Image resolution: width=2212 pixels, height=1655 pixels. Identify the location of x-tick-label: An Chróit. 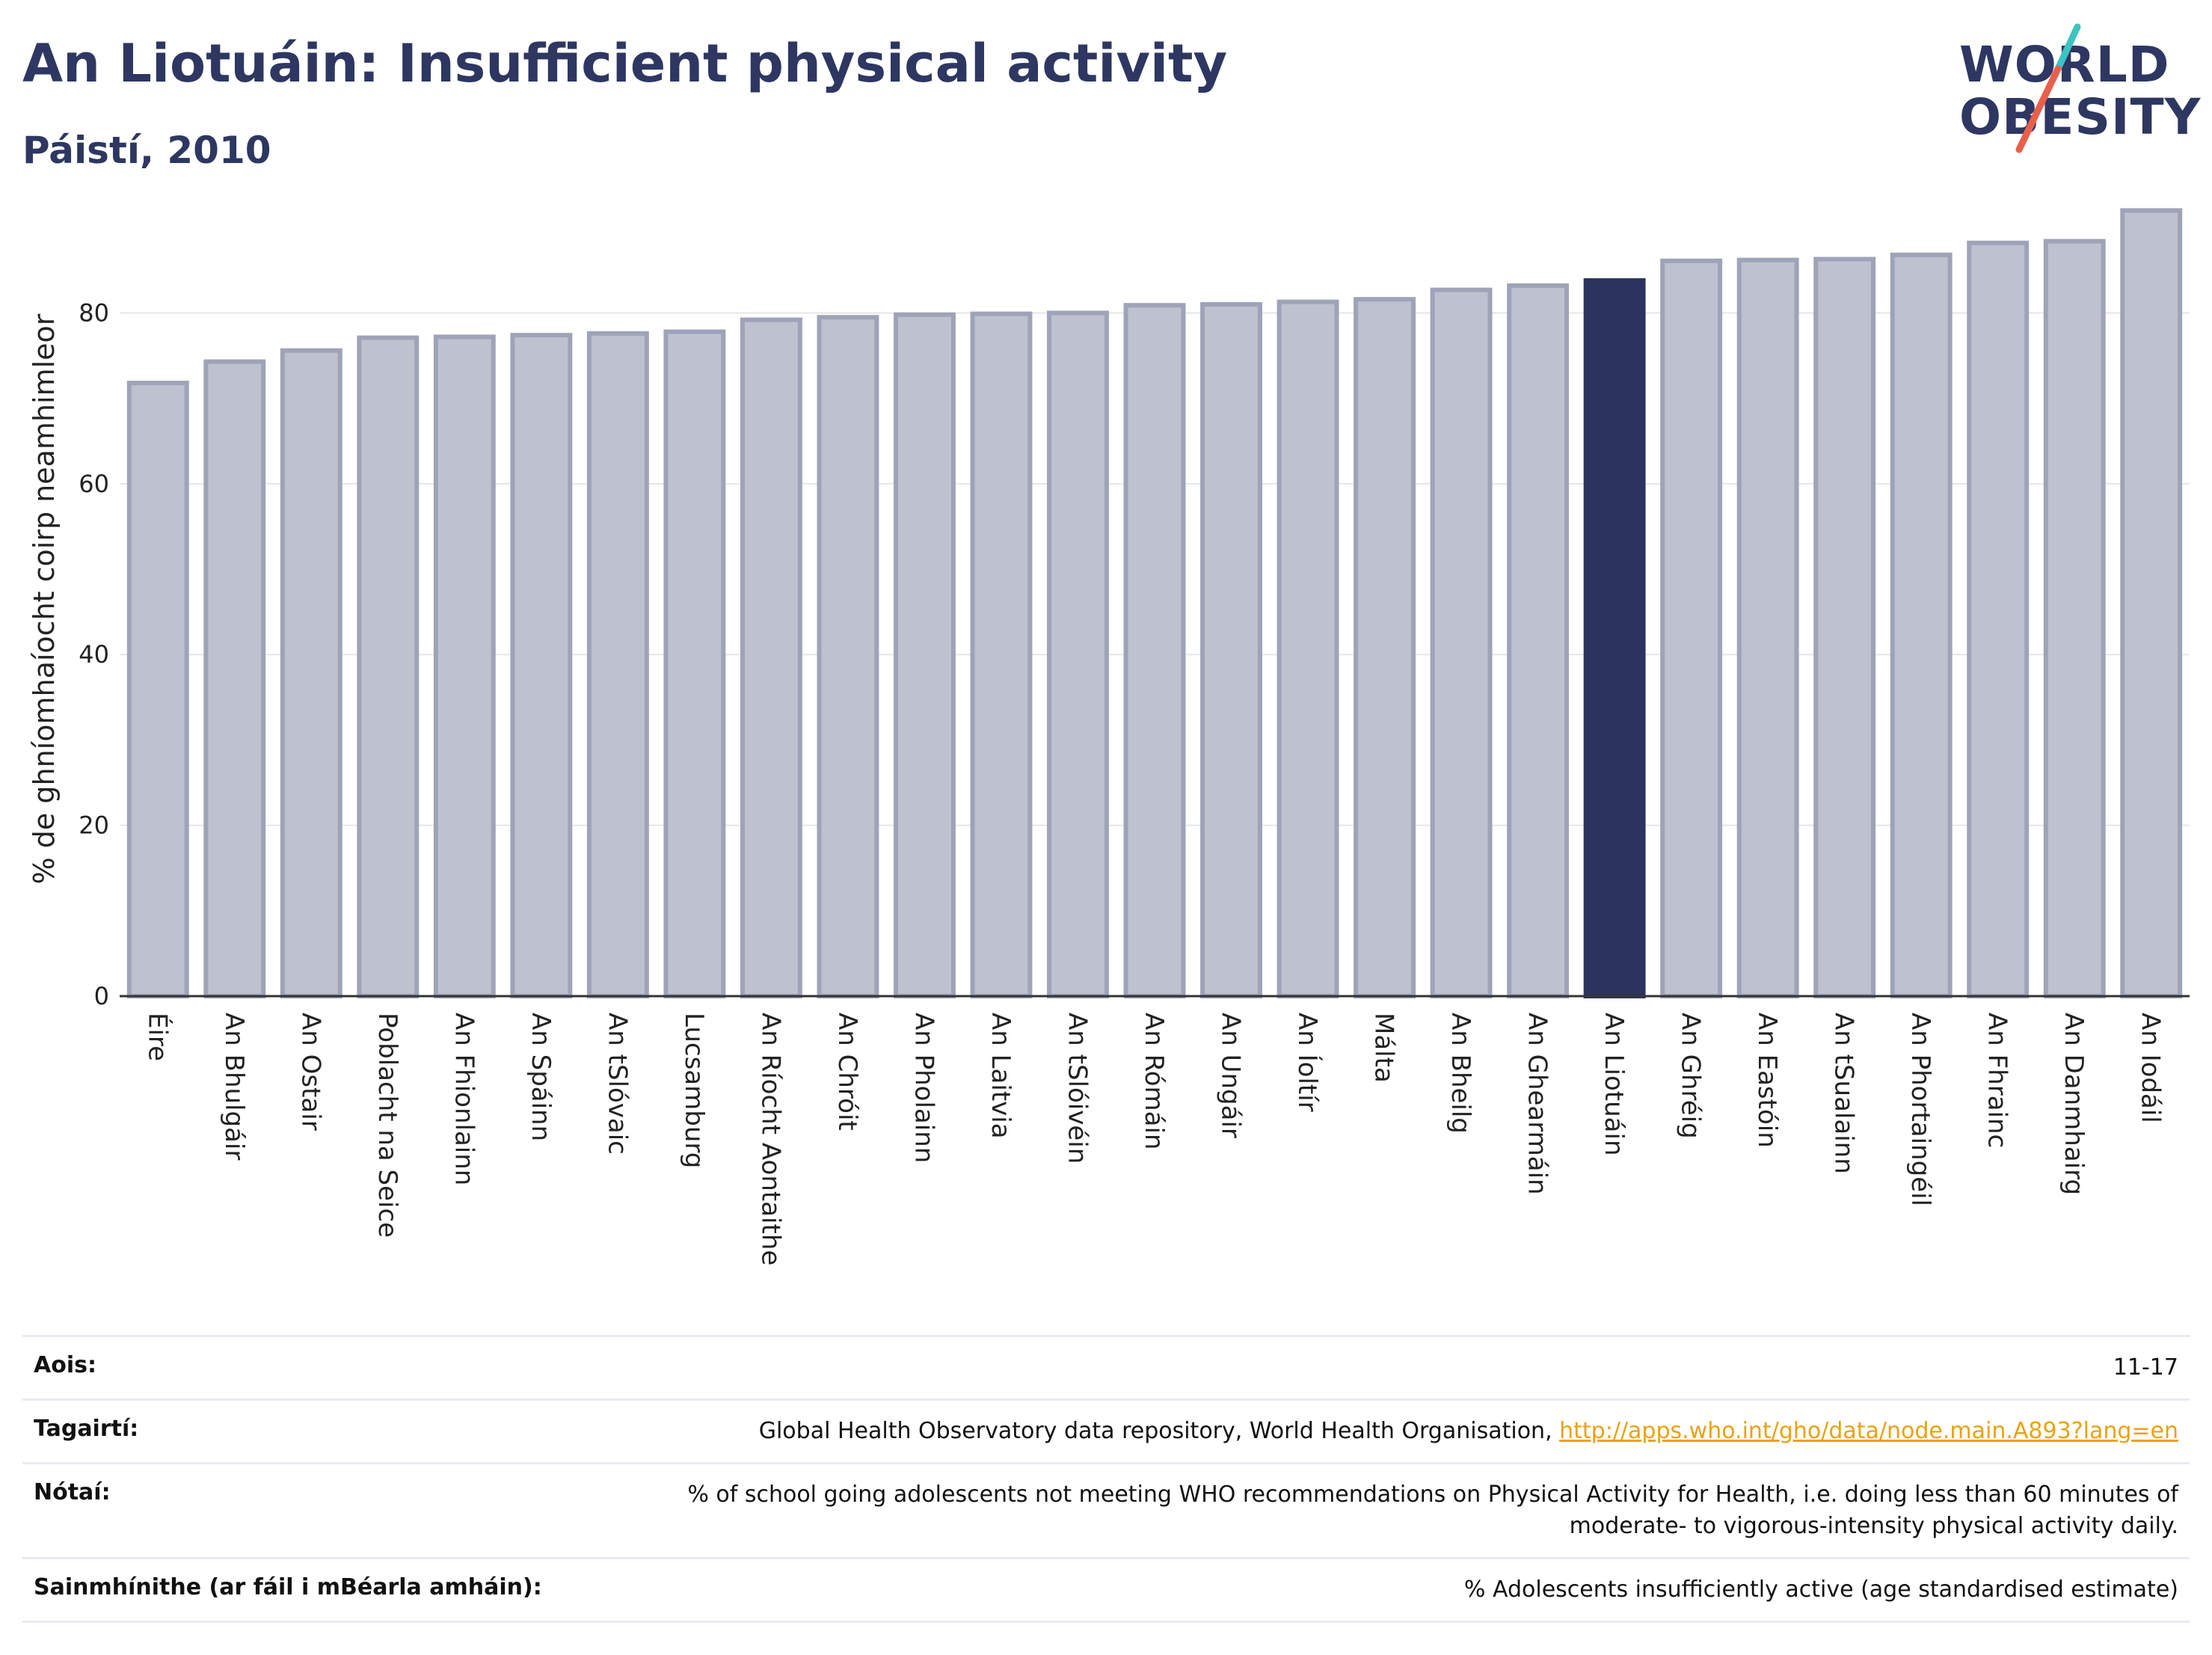
(847, 1072).